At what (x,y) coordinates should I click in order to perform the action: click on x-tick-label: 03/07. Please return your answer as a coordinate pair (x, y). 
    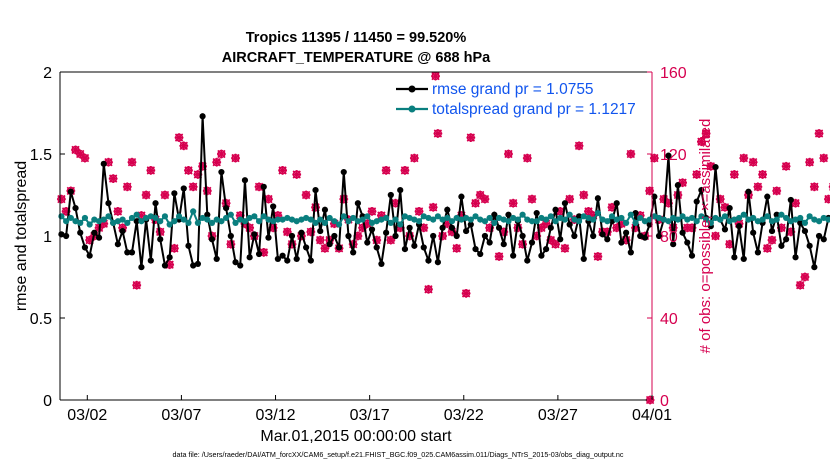
    Looking at the image, I should click on (181, 415).